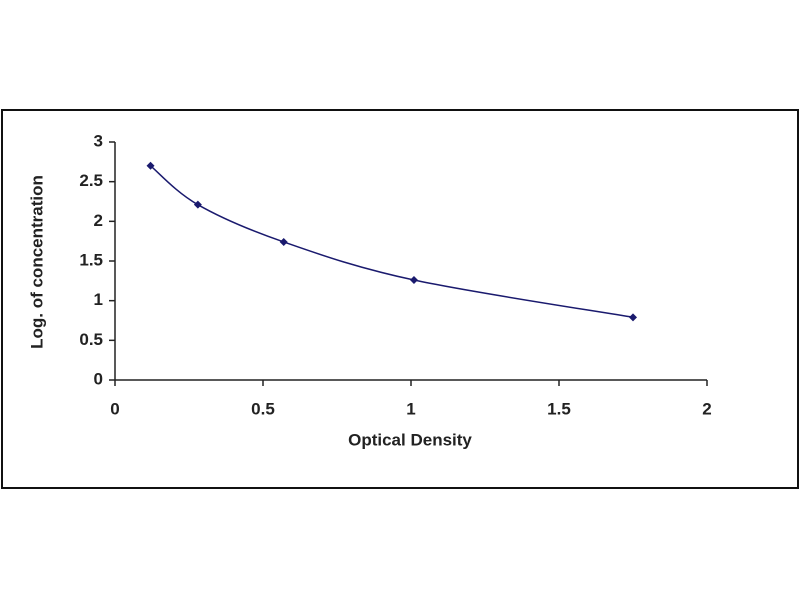 The image size is (800, 600). Describe the element at coordinates (98, 299) in the screenshot. I see `y-tick-label: 1` at that location.